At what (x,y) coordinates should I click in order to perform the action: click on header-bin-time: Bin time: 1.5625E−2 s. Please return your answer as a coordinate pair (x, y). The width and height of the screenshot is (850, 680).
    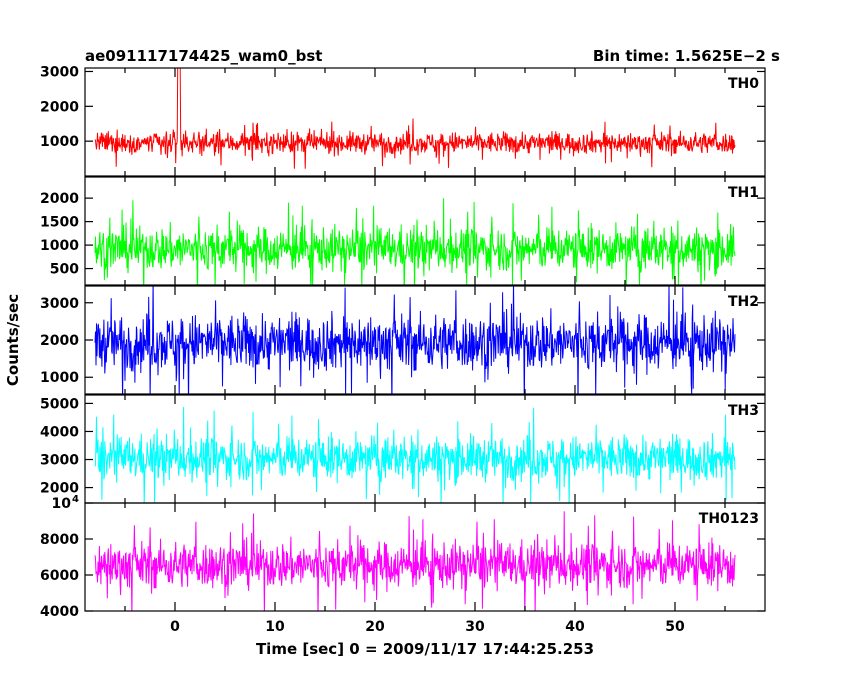
    Looking at the image, I should click on (686, 56).